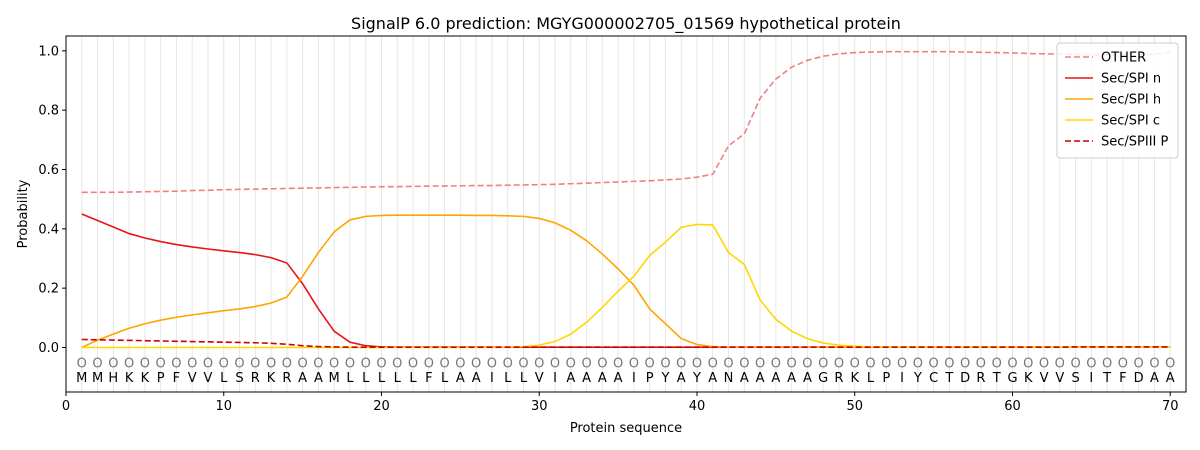  I want to click on residue-letter: C, so click(933, 378).